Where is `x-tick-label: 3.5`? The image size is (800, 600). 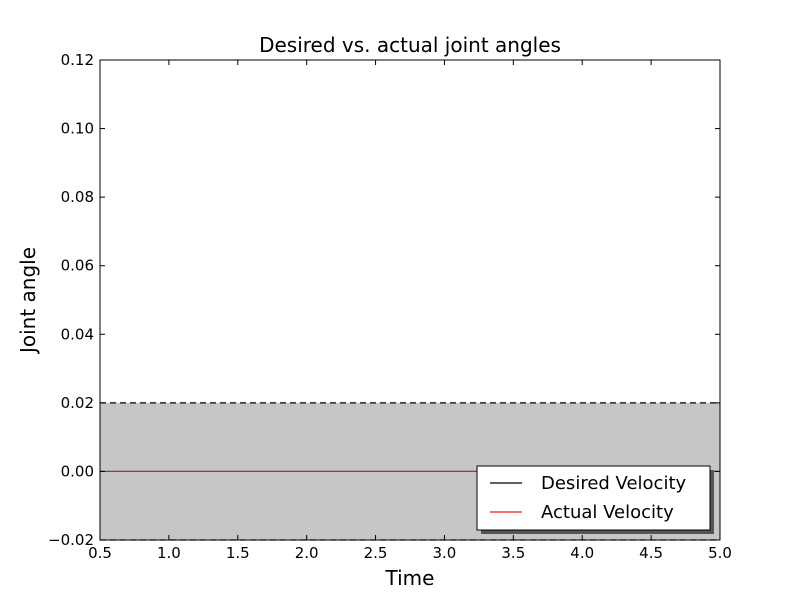
x-tick-label: 3.5 is located at coordinates (513, 553).